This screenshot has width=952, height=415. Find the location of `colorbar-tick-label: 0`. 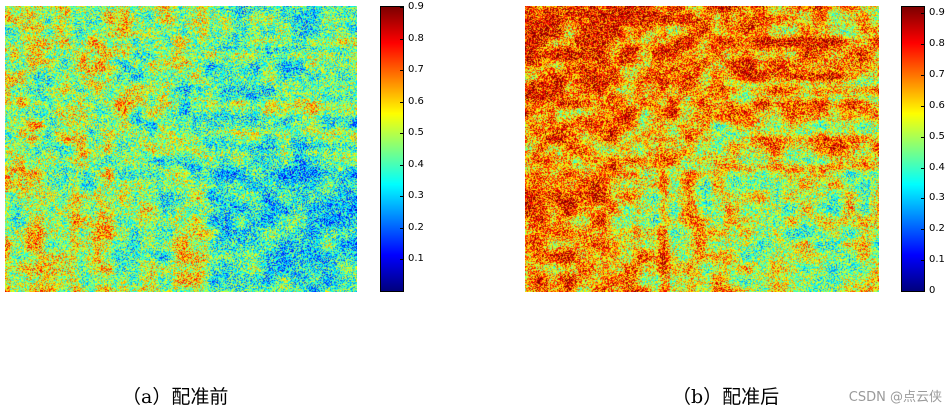

colorbar-tick-label: 0 is located at coordinates (932, 290).